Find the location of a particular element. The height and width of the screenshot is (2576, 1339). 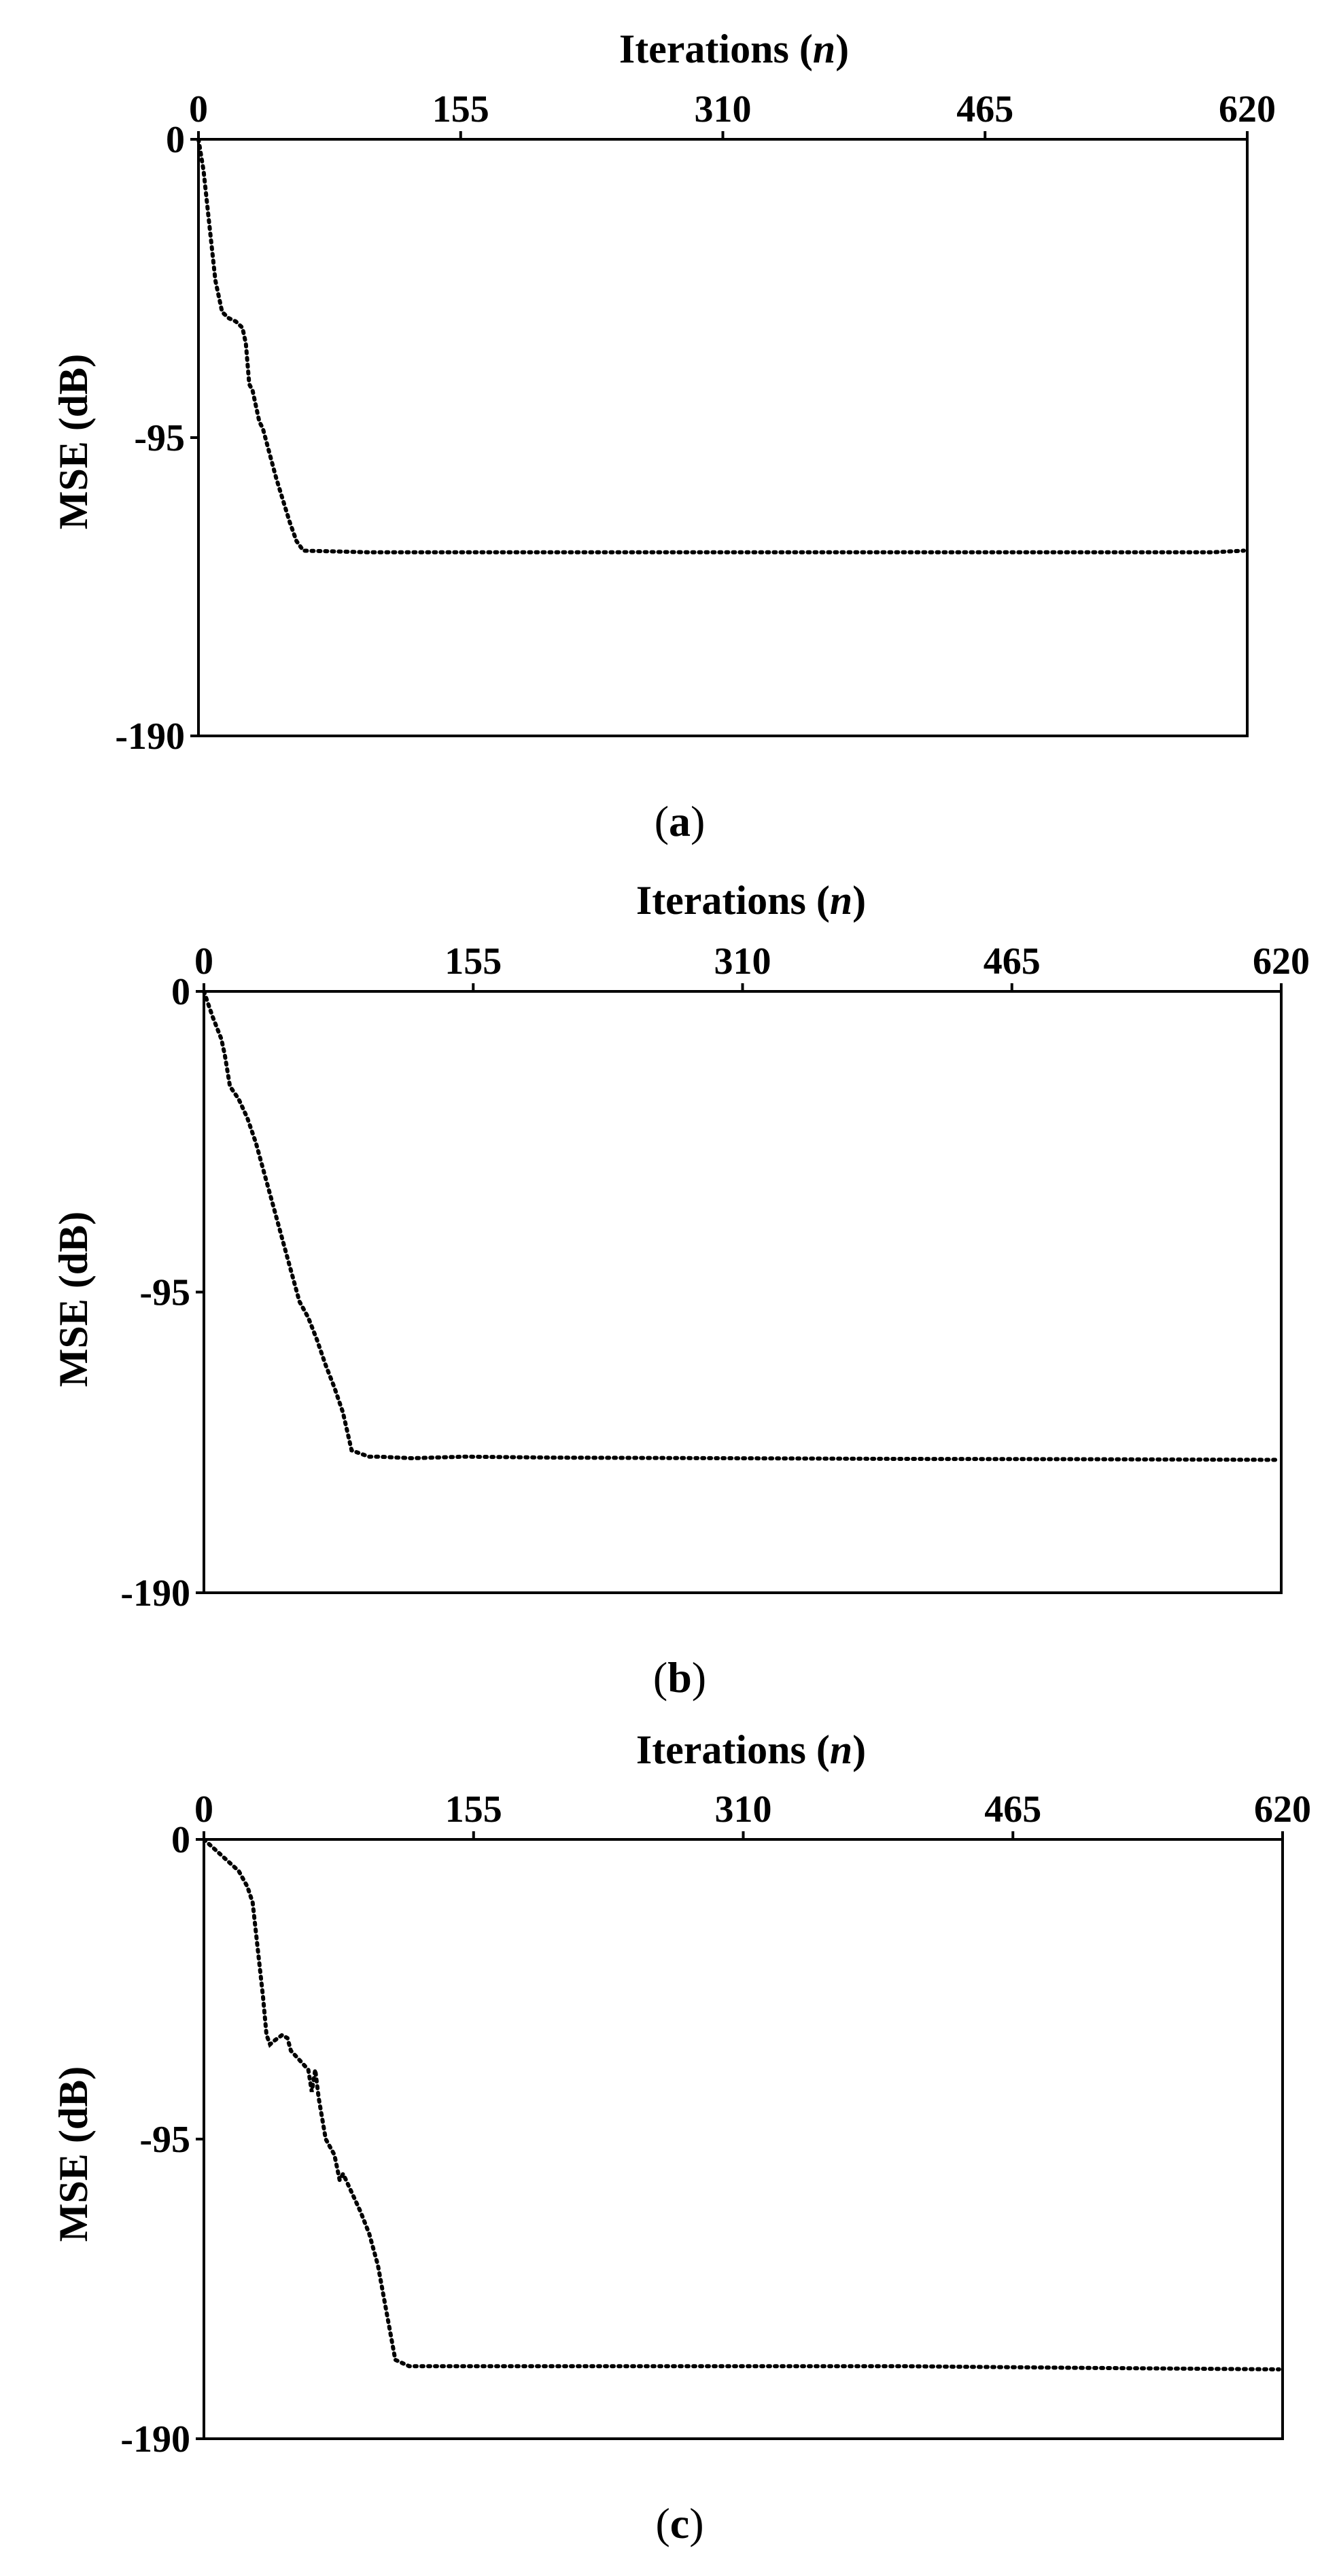

panel-caption-letter: c is located at coordinates (679, 2523).